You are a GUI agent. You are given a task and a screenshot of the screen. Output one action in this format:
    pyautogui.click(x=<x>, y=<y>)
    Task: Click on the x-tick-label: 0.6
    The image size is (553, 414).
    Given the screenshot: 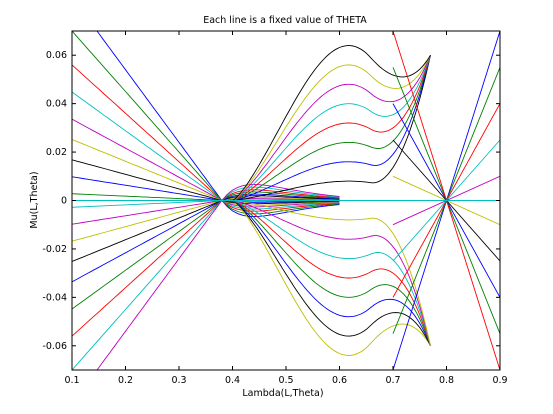 What is the action you would take?
    pyautogui.click(x=339, y=380)
    